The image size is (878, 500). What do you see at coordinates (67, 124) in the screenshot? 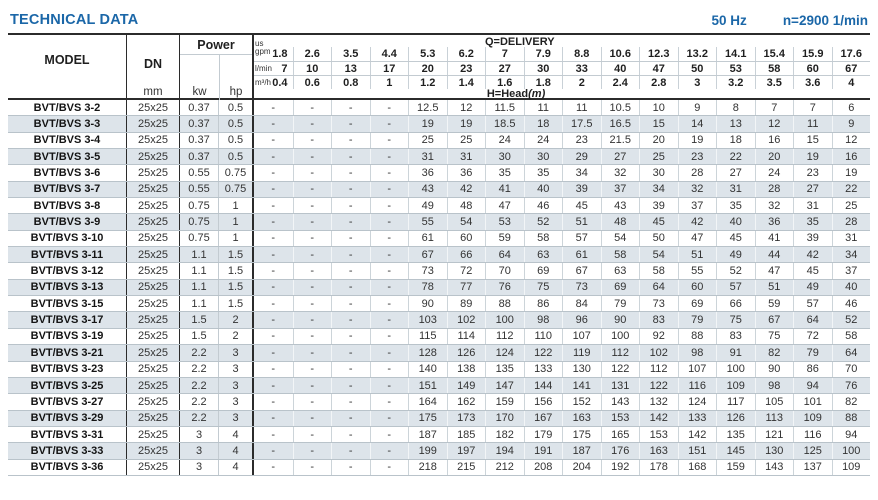
I see `model-cell: BVT/BVS 3-3` at bounding box center [67, 124].